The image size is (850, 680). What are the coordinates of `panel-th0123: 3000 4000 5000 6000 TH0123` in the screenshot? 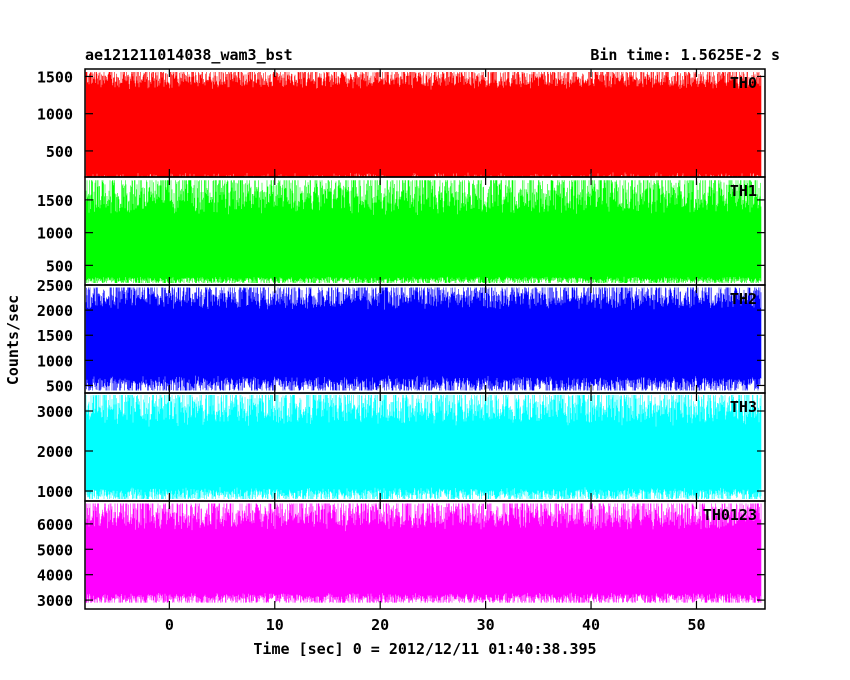 It's located at (401, 555).